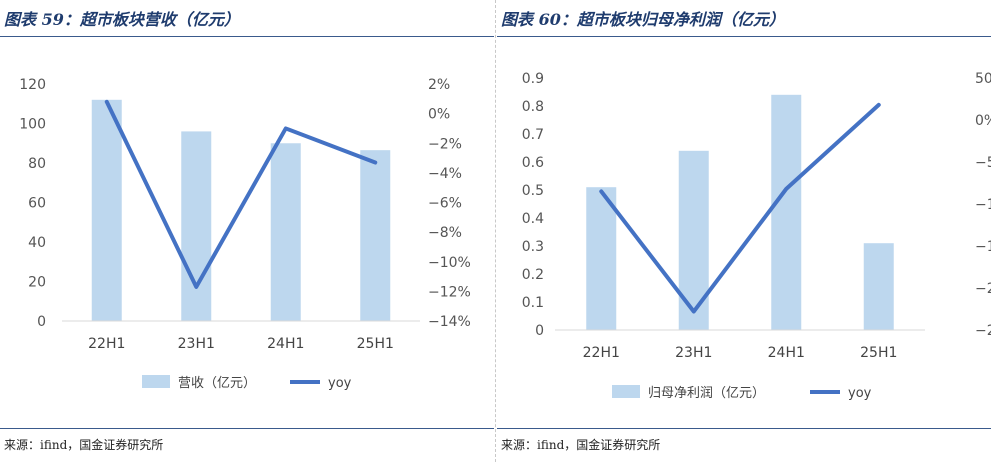  What do you see at coordinates (533, 135) in the screenshot?
I see `left-axis-tick-label: 0.7` at bounding box center [533, 135].